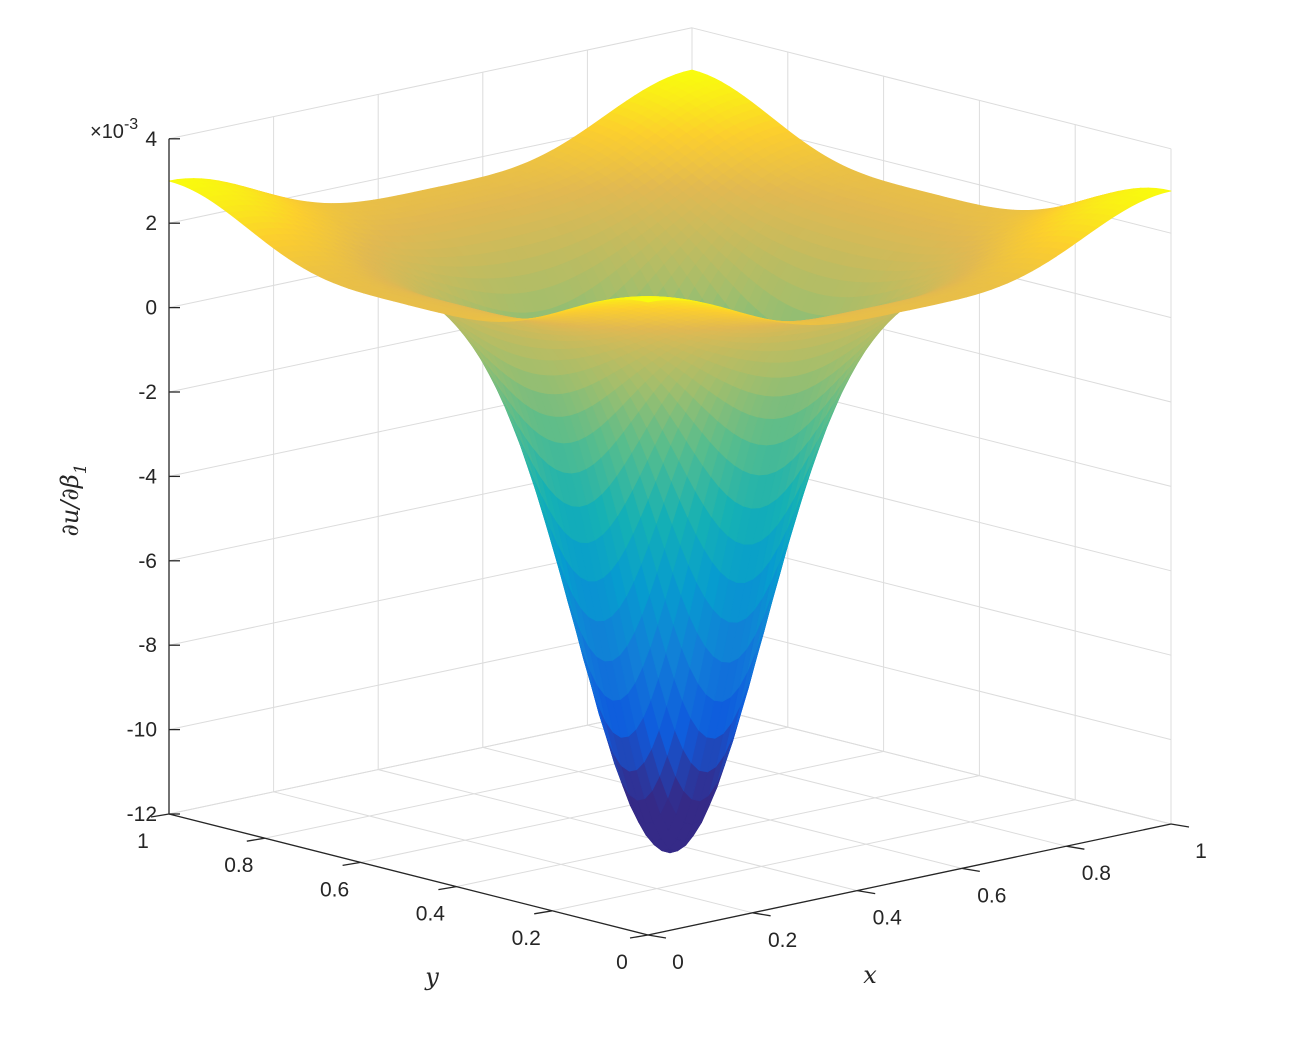 Image resolution: width=1294 pixels, height=1048 pixels. I want to click on z-tick-label: 2, so click(151, 223).